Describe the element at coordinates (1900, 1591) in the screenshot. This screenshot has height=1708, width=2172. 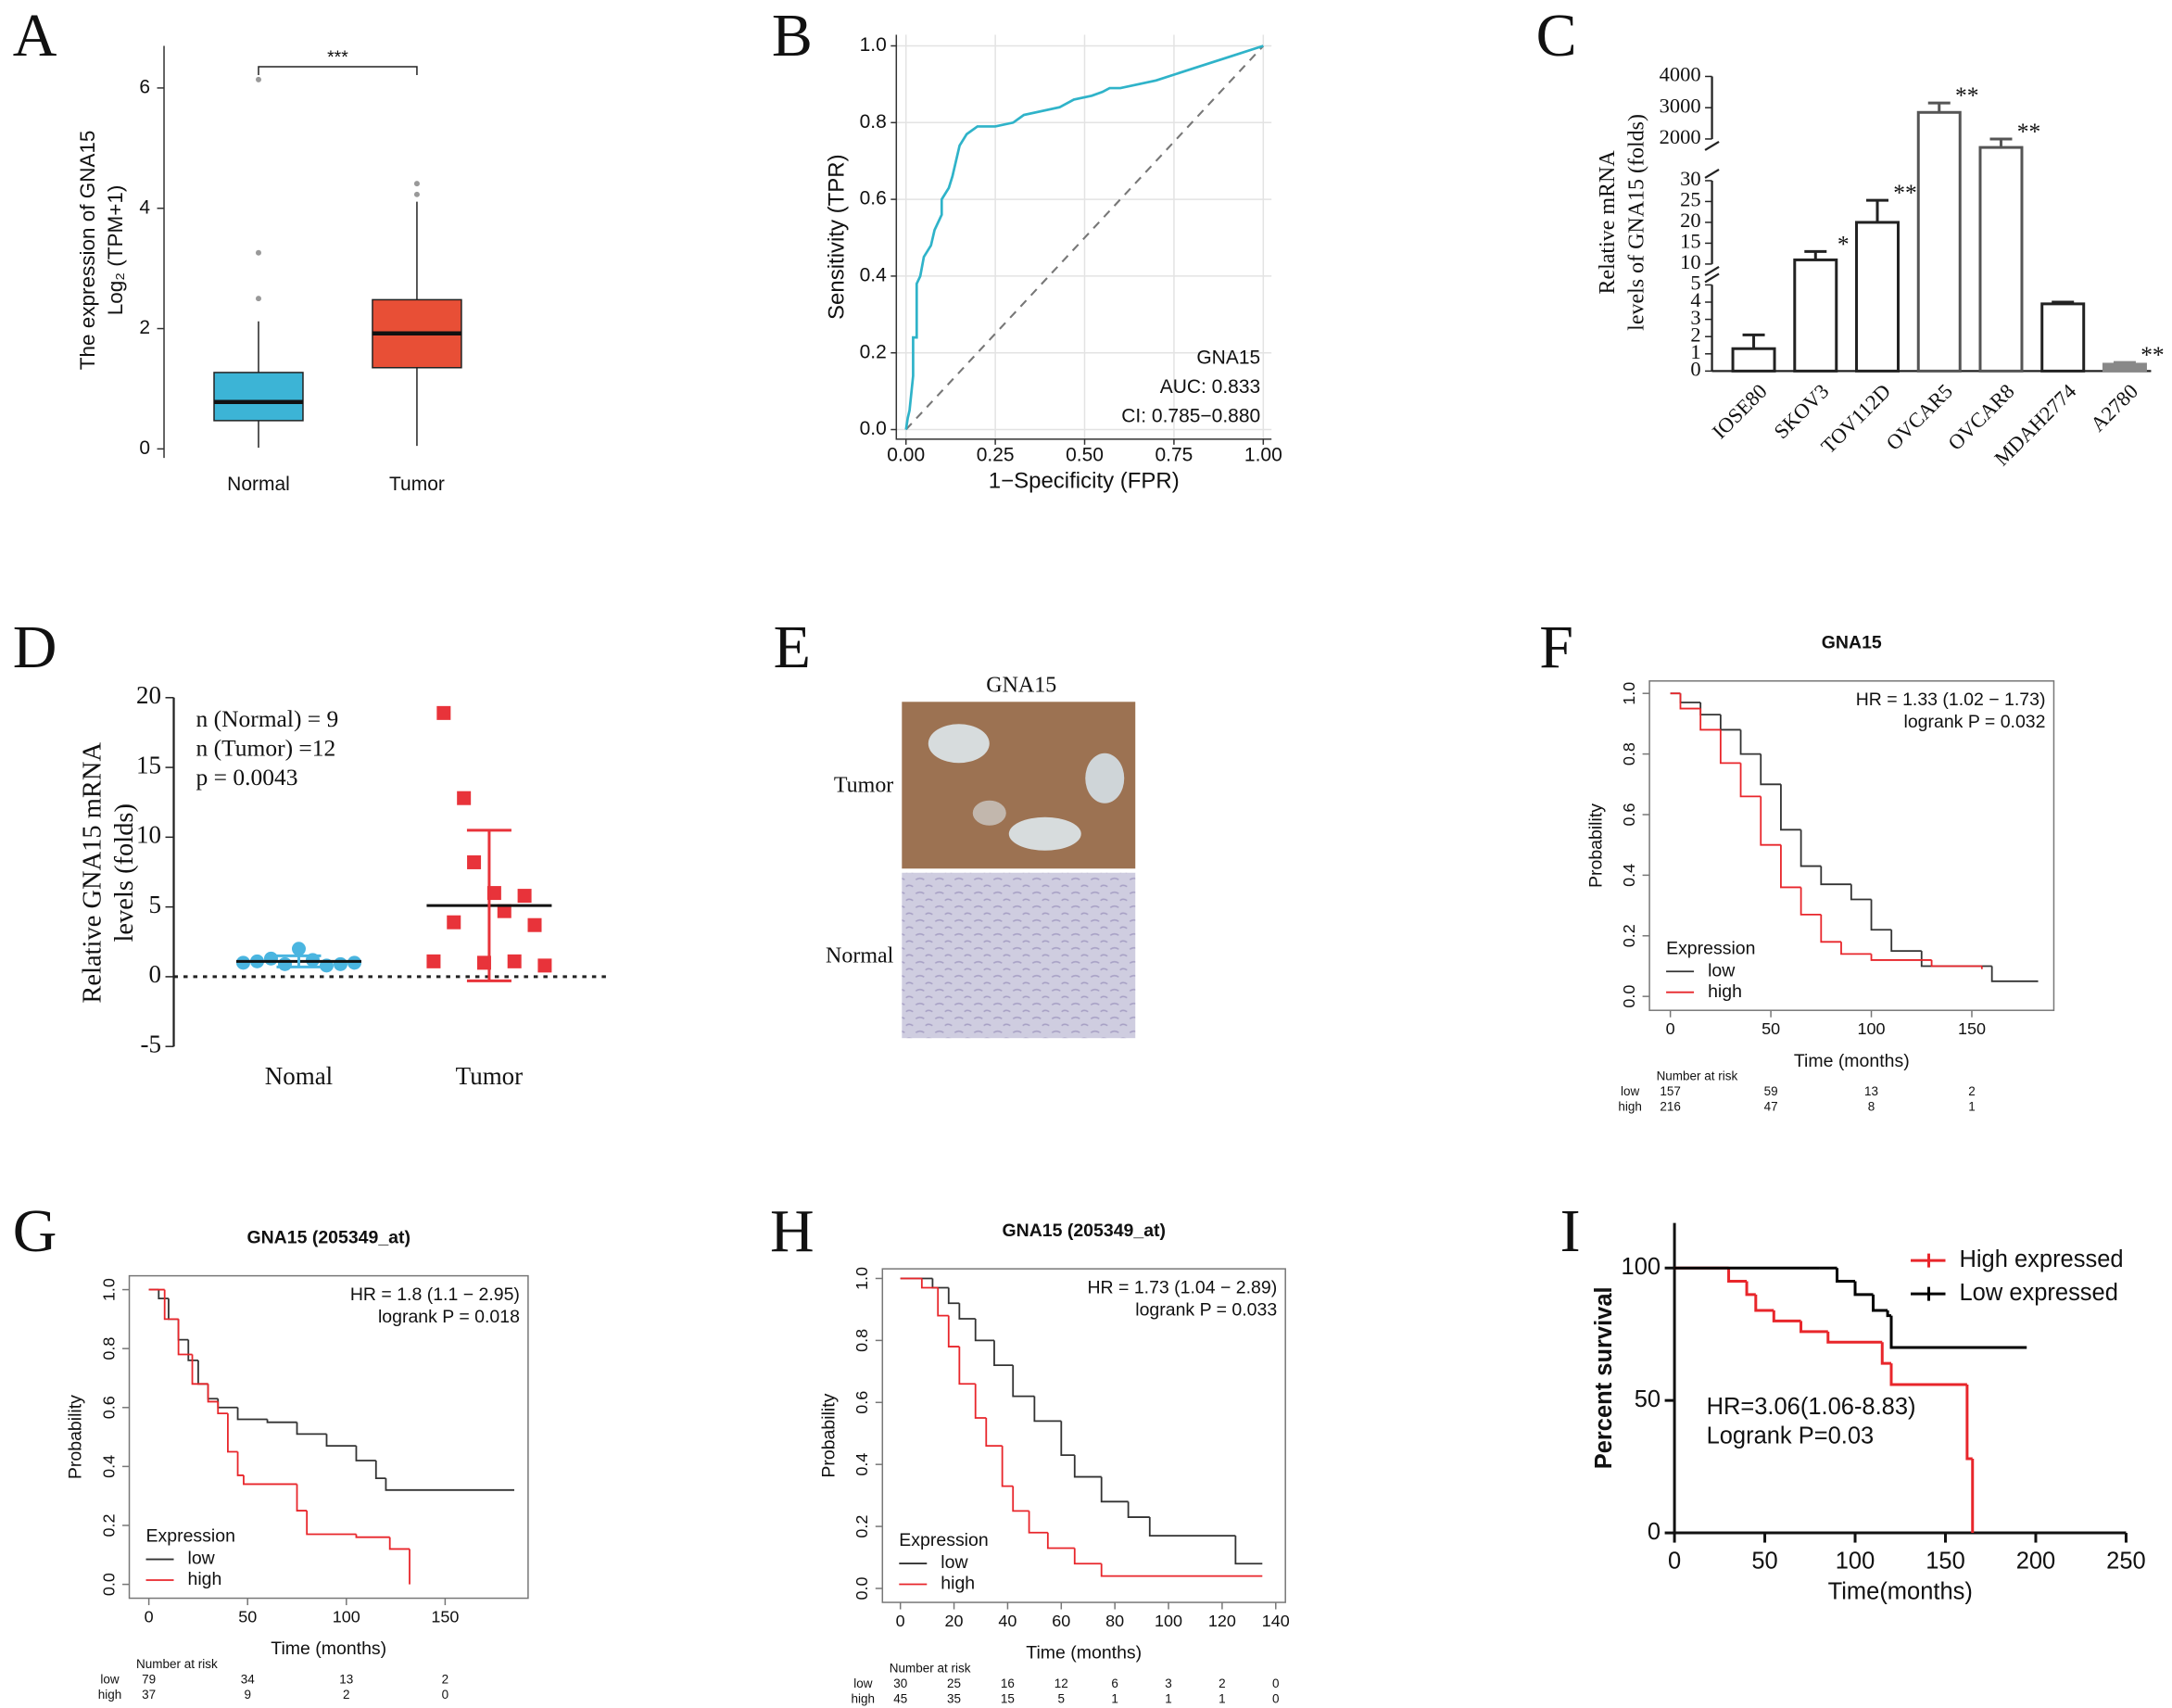
I see `x-axis-label: Time(months)` at that location.